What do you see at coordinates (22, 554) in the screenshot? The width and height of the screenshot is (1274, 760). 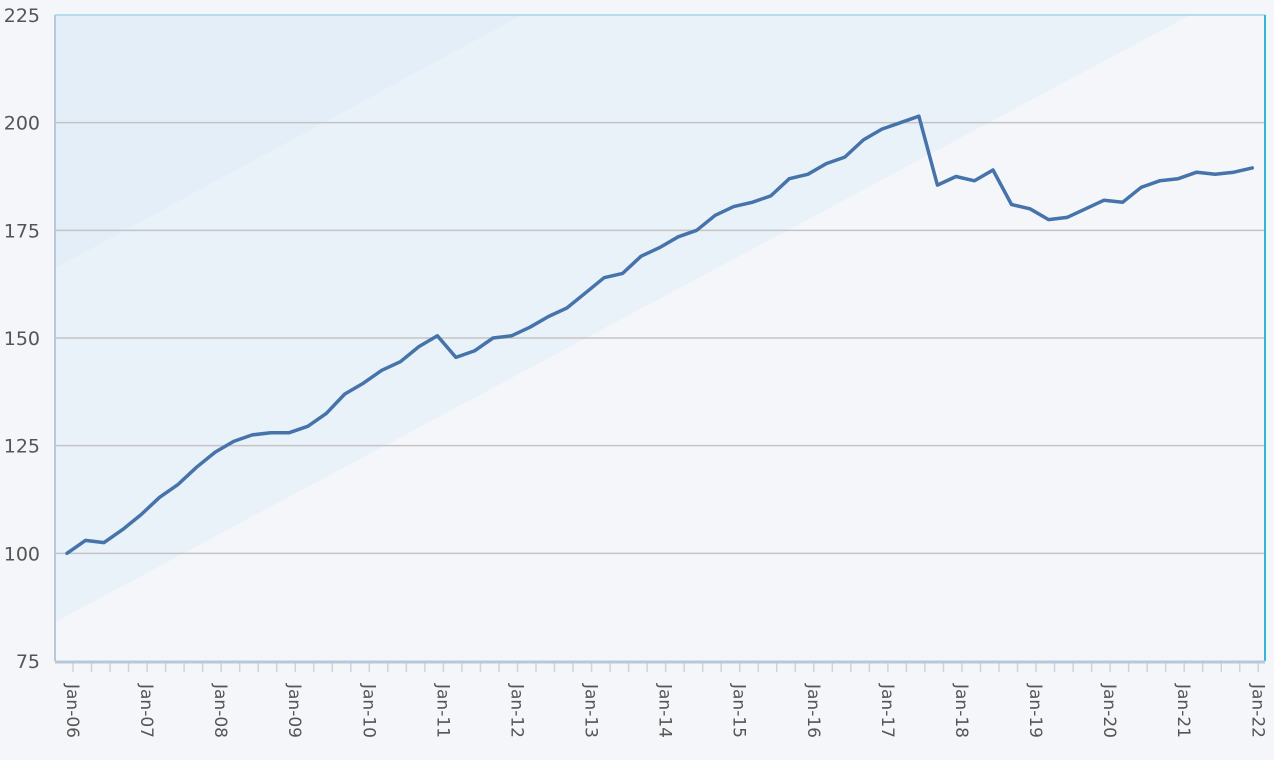 I see `y-tick-label: 100` at bounding box center [22, 554].